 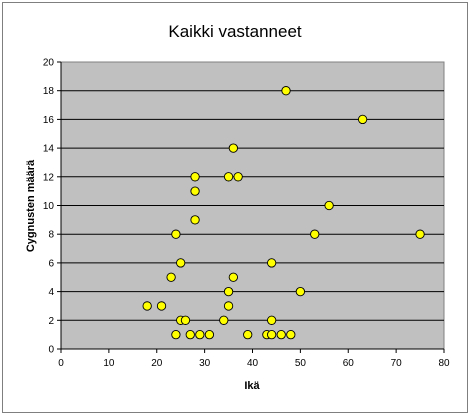 I want to click on x-axis-label: Ikä, so click(x=252, y=386).